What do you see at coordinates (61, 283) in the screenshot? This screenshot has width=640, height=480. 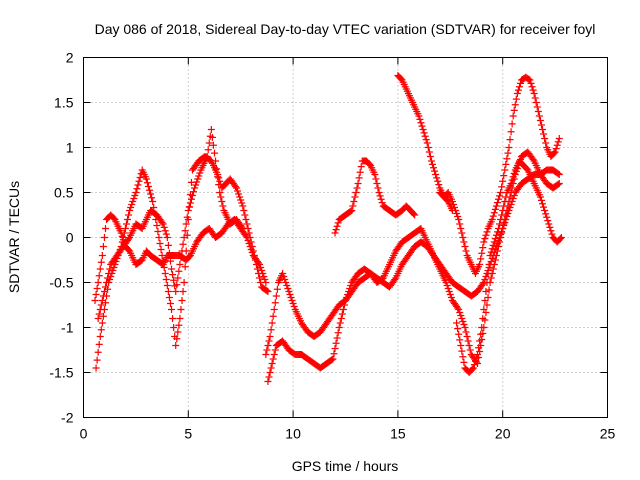 I see `y-tick-label: -0.5` at bounding box center [61, 283].